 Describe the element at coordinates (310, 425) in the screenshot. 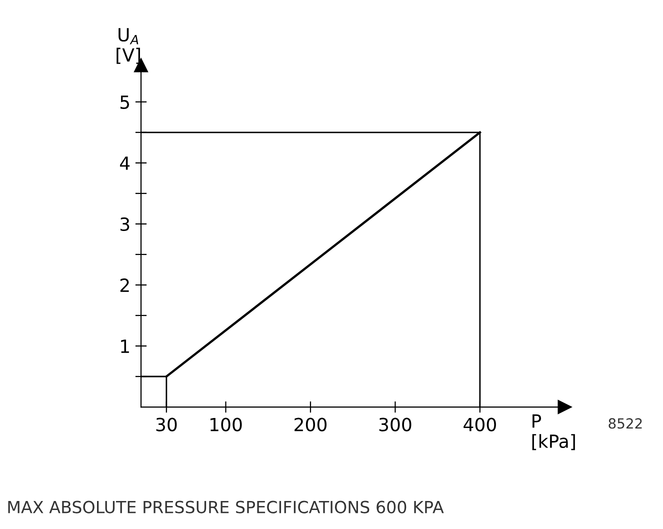

I see `x-tick-label: 200` at that location.